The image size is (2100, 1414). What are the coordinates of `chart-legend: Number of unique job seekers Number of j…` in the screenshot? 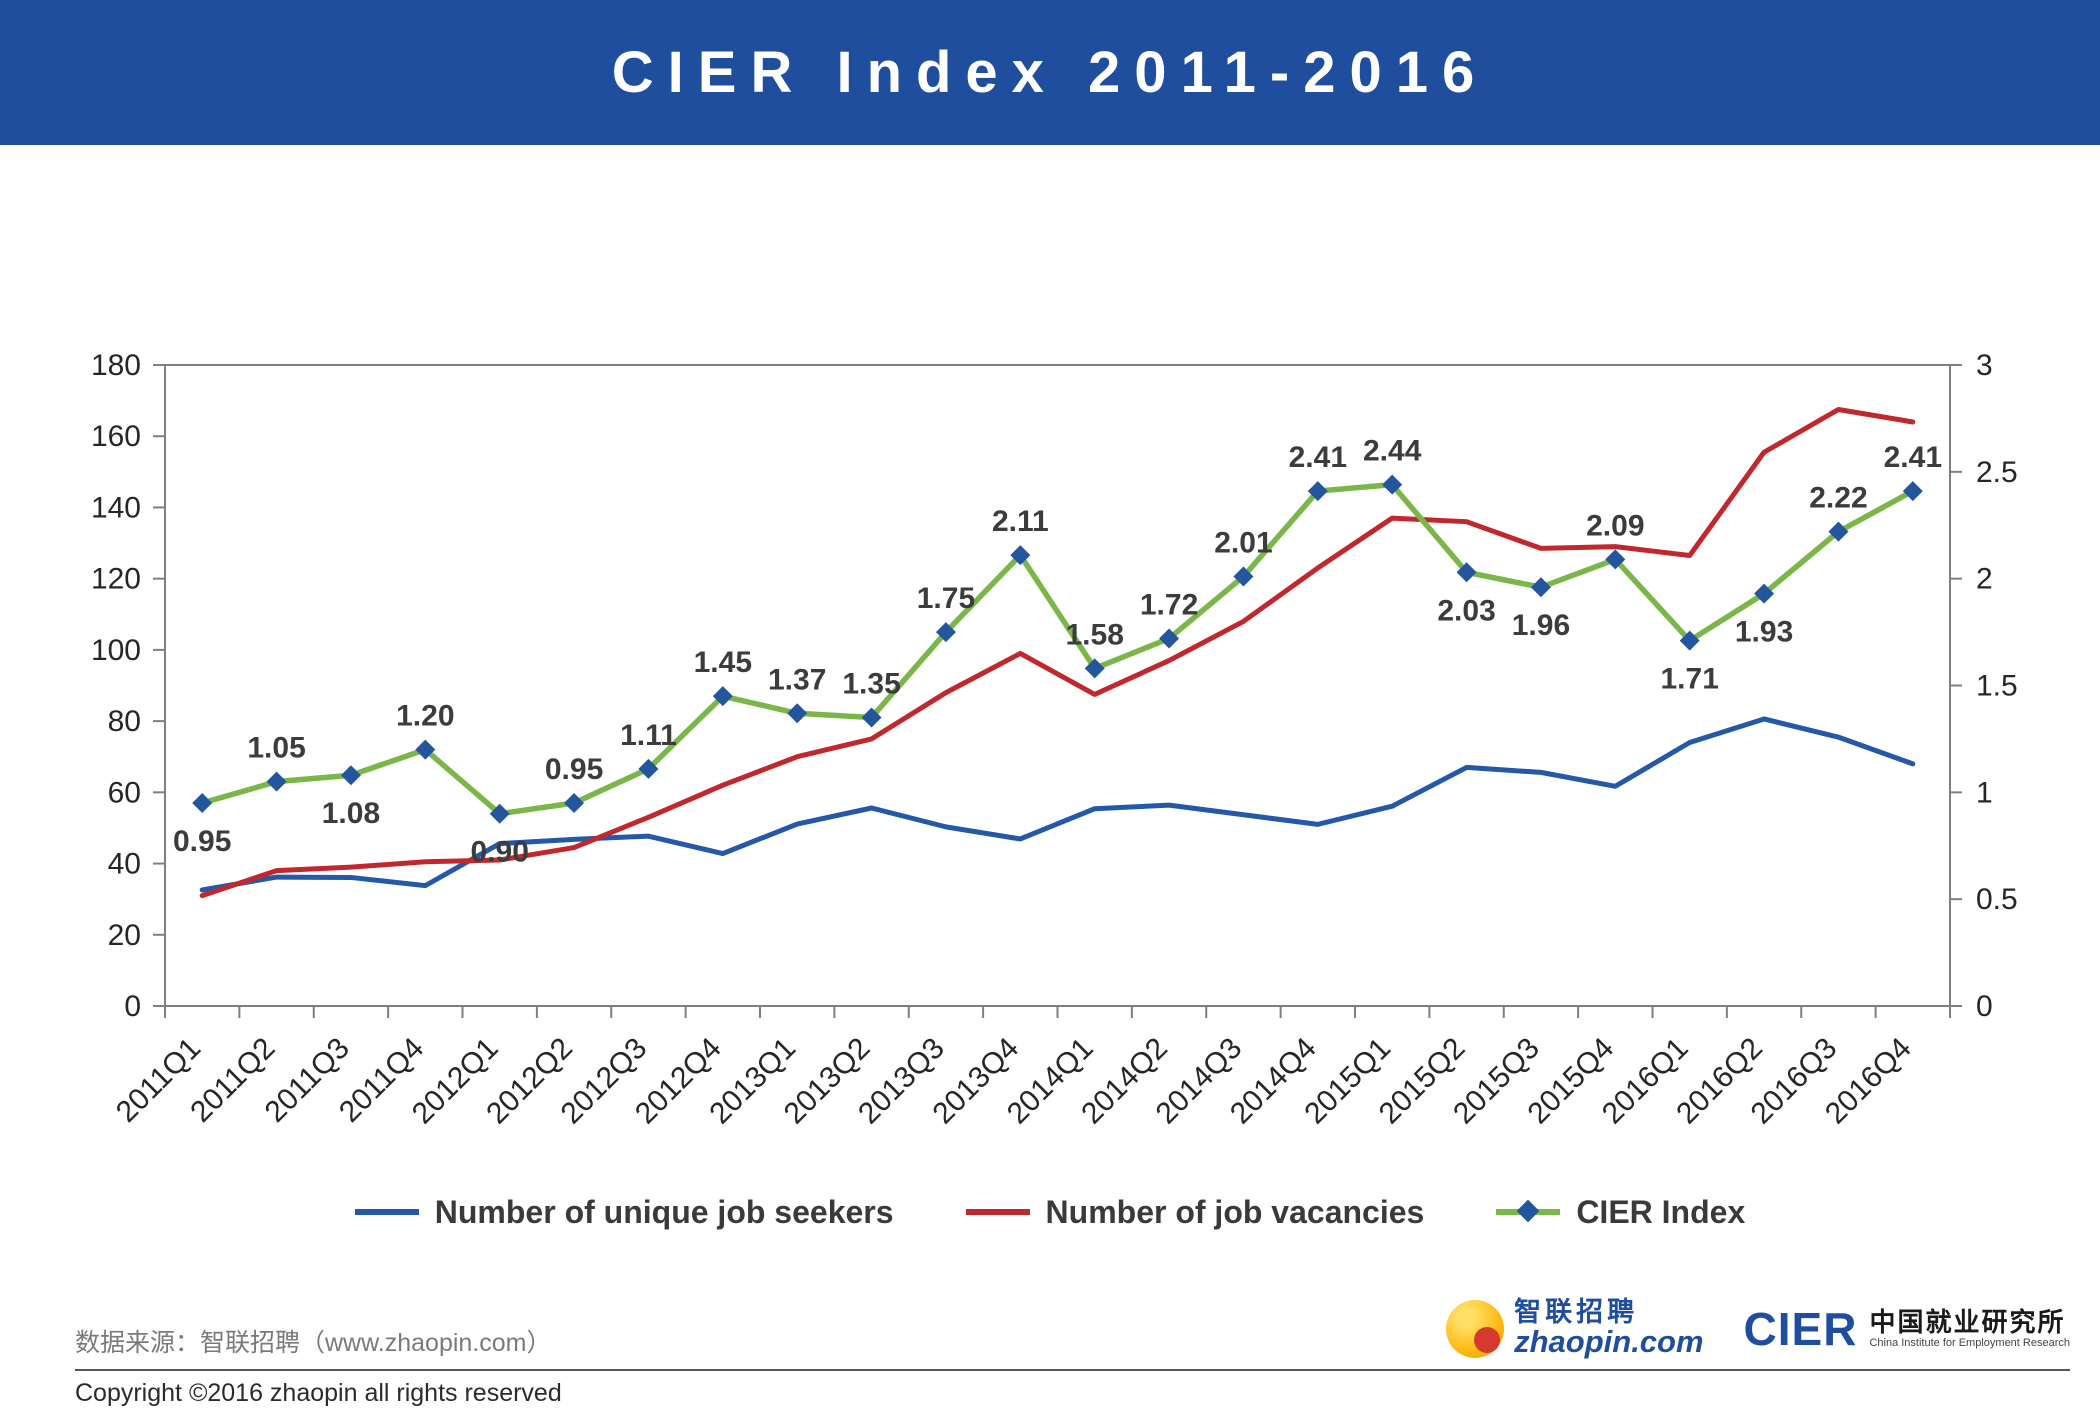 It's located at (1050, 1212).